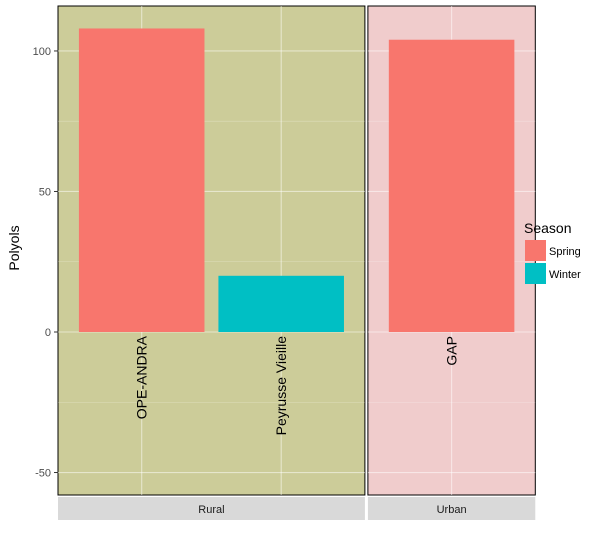 This screenshot has height=551, width=600. Describe the element at coordinates (565, 252) in the screenshot. I see `legend-label-spring: Spring` at that location.